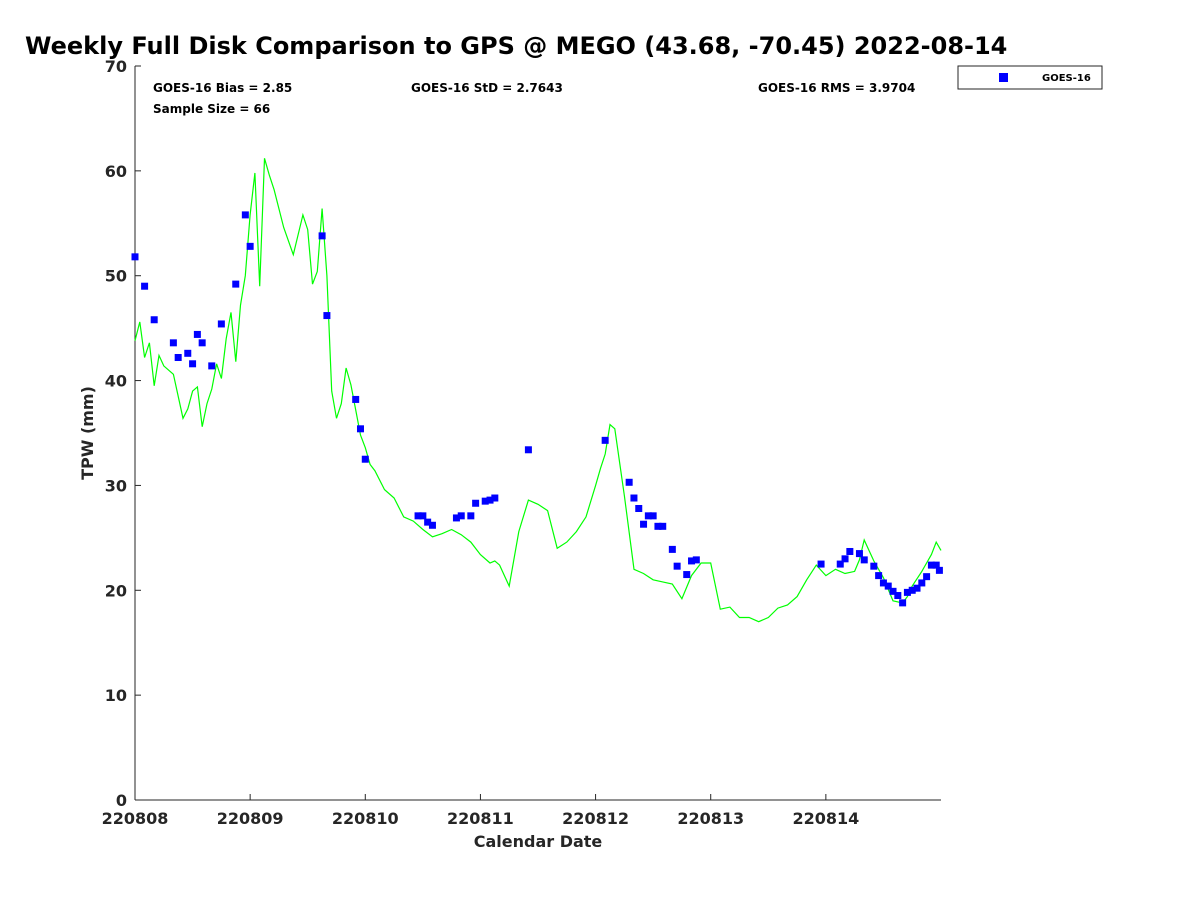 Image resolution: width=1200 pixels, height=900 pixels. Describe the element at coordinates (116, 590) in the screenshot. I see `y-tick-label: 20` at that location.